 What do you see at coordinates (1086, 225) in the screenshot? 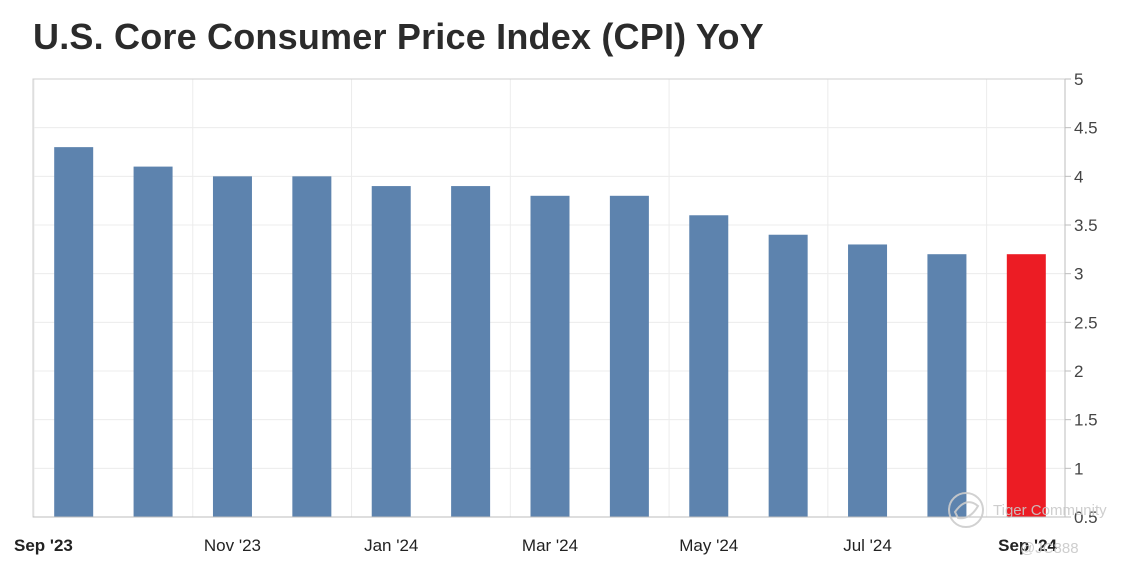
I see `y-tick-label: 3.5` at bounding box center [1086, 225].